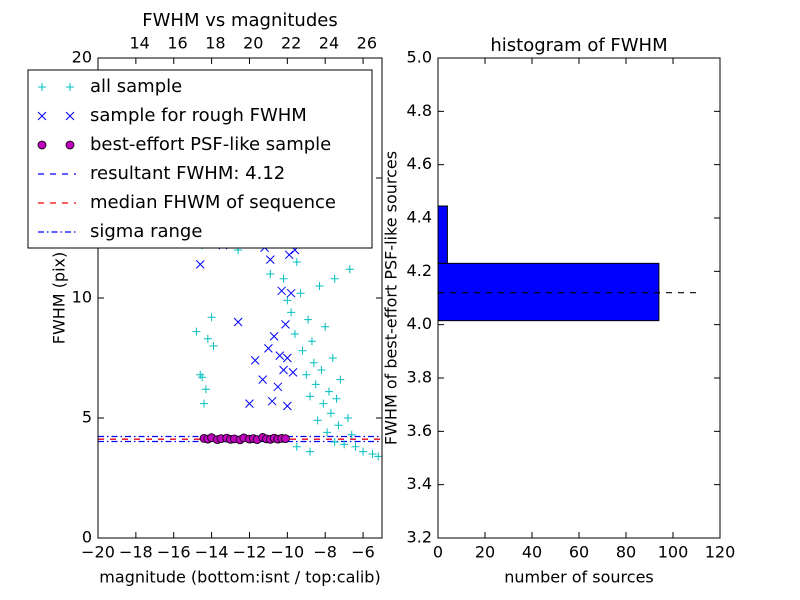 The image size is (800, 600). I want to click on x2-tick-label: 22, so click(291, 43).